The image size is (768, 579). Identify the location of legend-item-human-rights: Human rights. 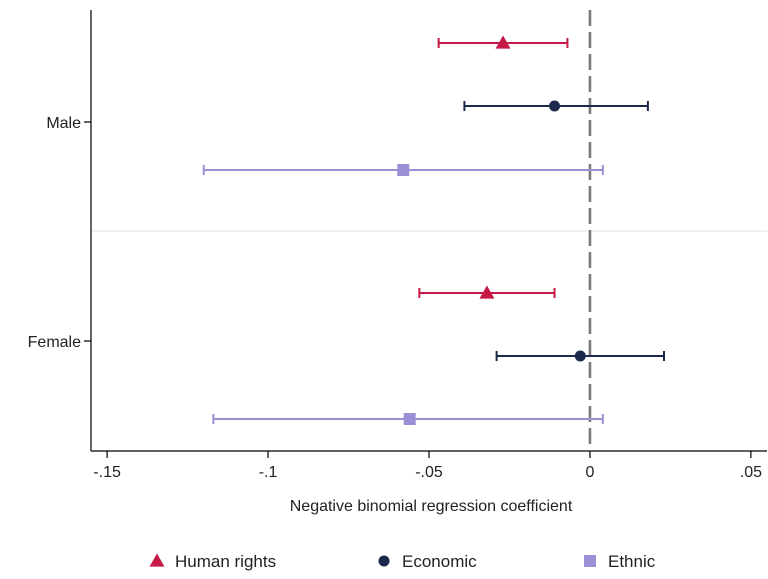
(212, 561).